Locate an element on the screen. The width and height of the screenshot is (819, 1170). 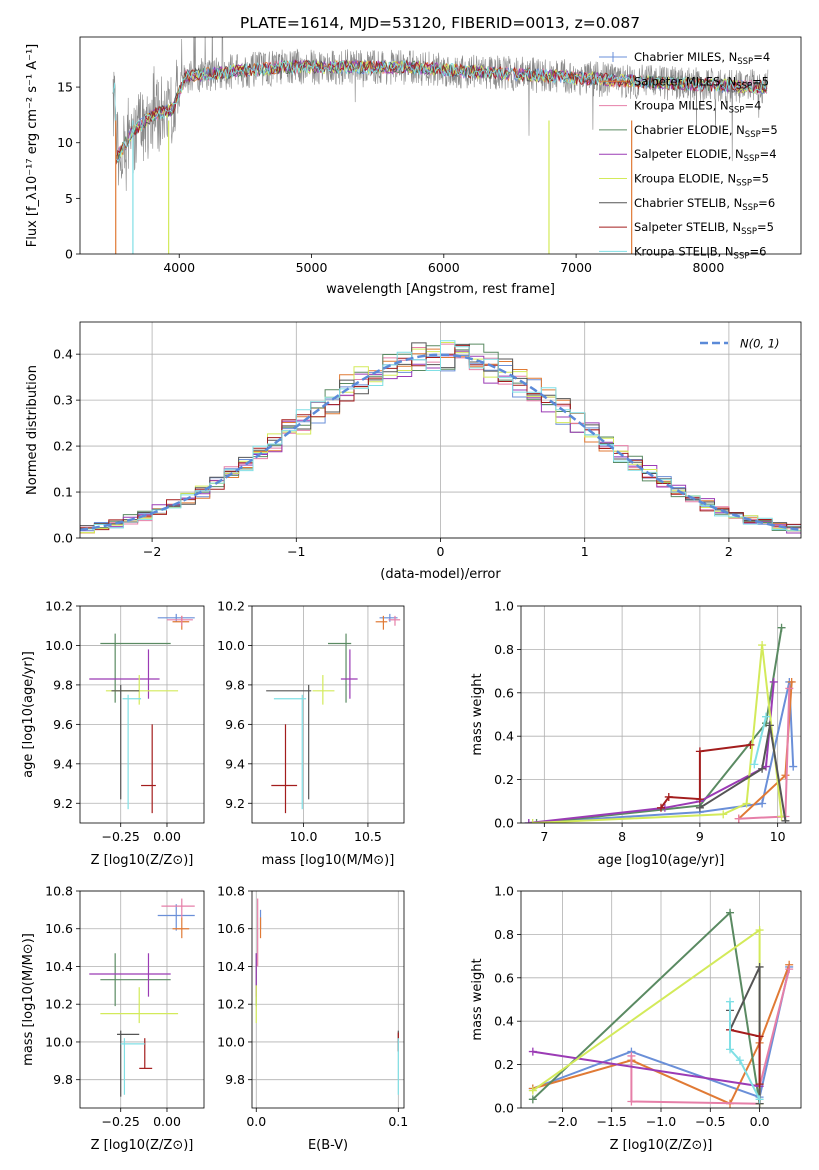
y-axis-label: Flux [f_λ10⁻¹⁷ erg cm⁻² s⁻¹ A⁻¹] is located at coordinates (32, 146).